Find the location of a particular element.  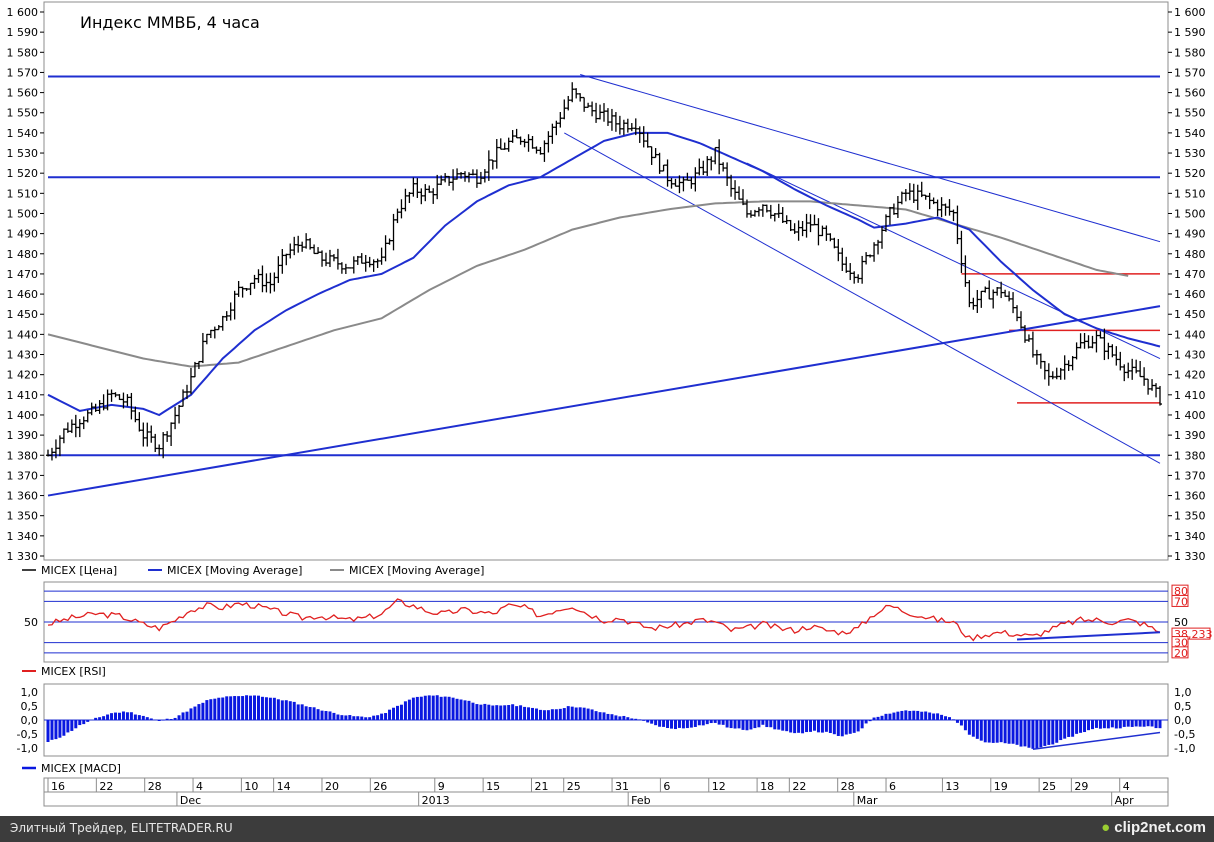

rsi-levels is located at coordinates (606, 622).